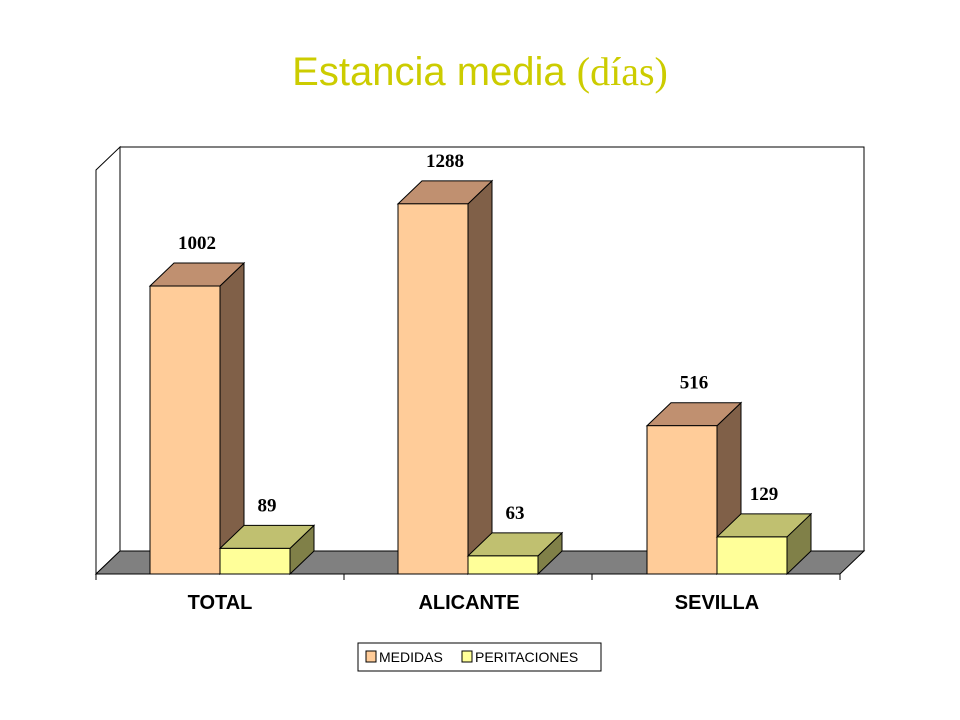  I want to click on legend: MEDIDAS PERITACIONES, so click(479, 657).